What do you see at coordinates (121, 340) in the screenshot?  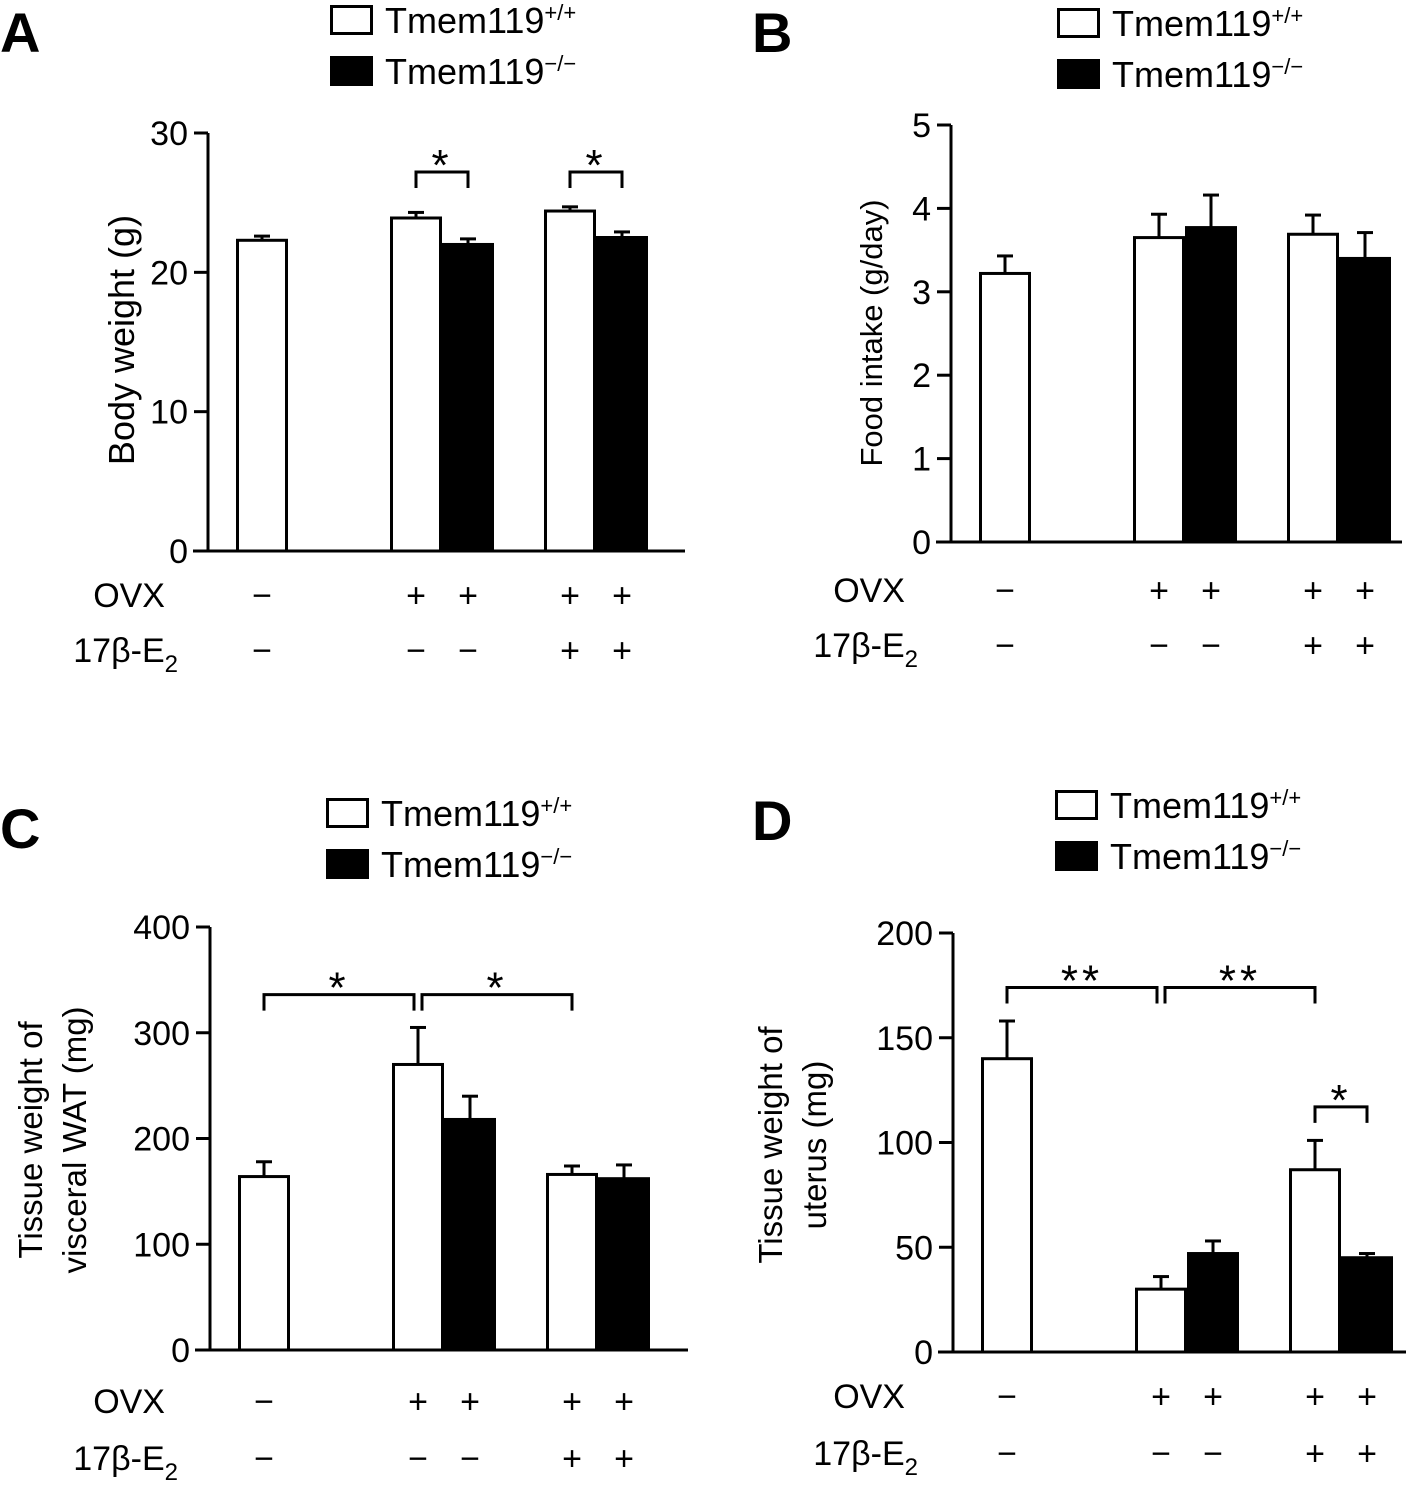 I see `y-axis-label: Body weight (g)` at bounding box center [121, 340].